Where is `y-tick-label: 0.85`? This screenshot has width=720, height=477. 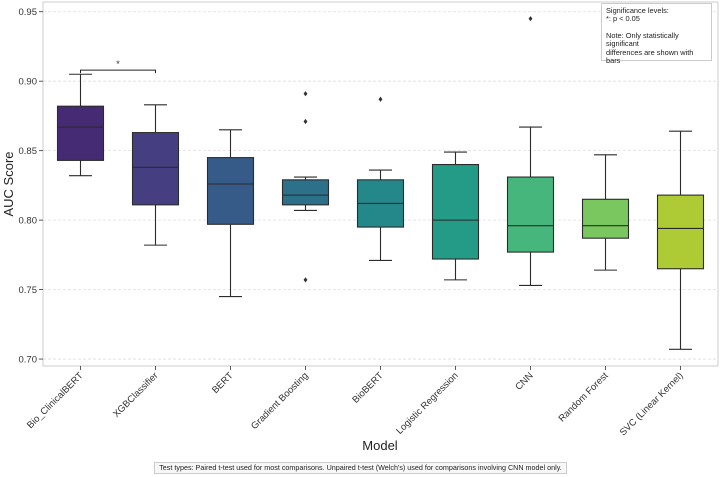
y-tick-label: 0.85 is located at coordinates (28, 151).